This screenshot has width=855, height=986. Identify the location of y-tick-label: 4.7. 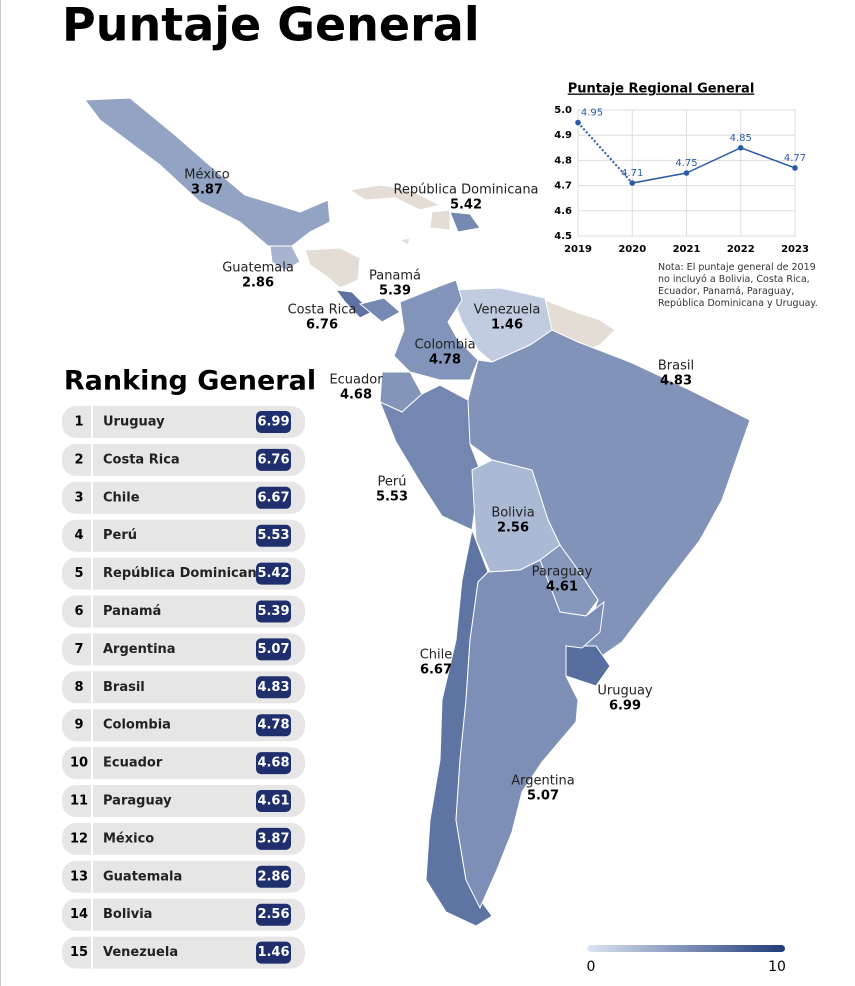
(563, 186).